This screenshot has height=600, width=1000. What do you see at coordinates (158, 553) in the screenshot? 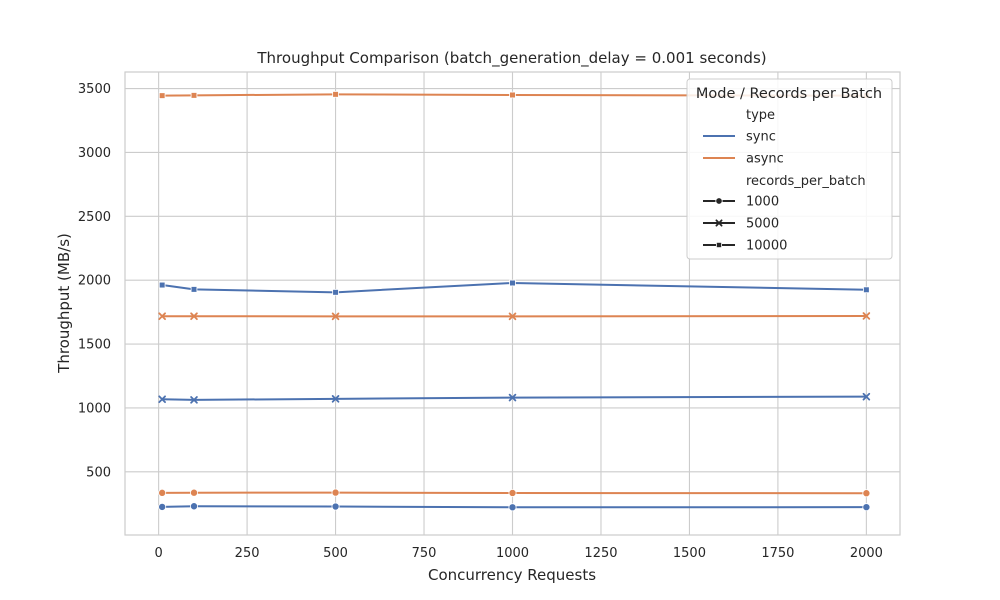
I see `x-tick-label: 0` at bounding box center [158, 553].